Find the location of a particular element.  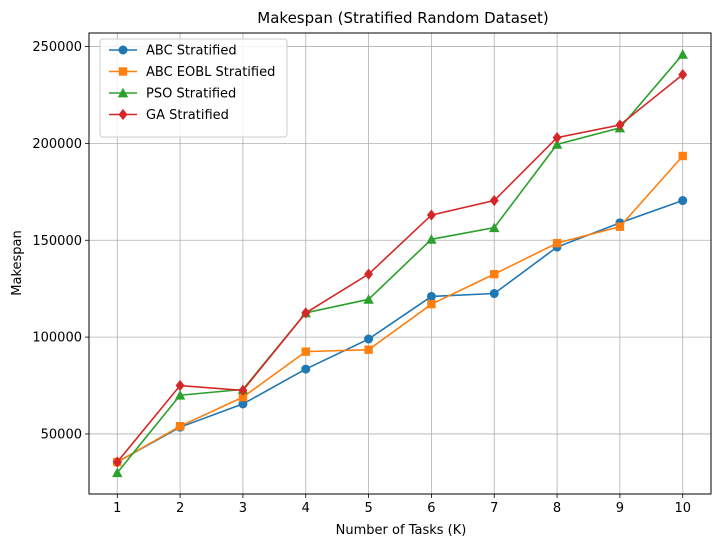

y-tick-label: 250000 is located at coordinates (57, 47).